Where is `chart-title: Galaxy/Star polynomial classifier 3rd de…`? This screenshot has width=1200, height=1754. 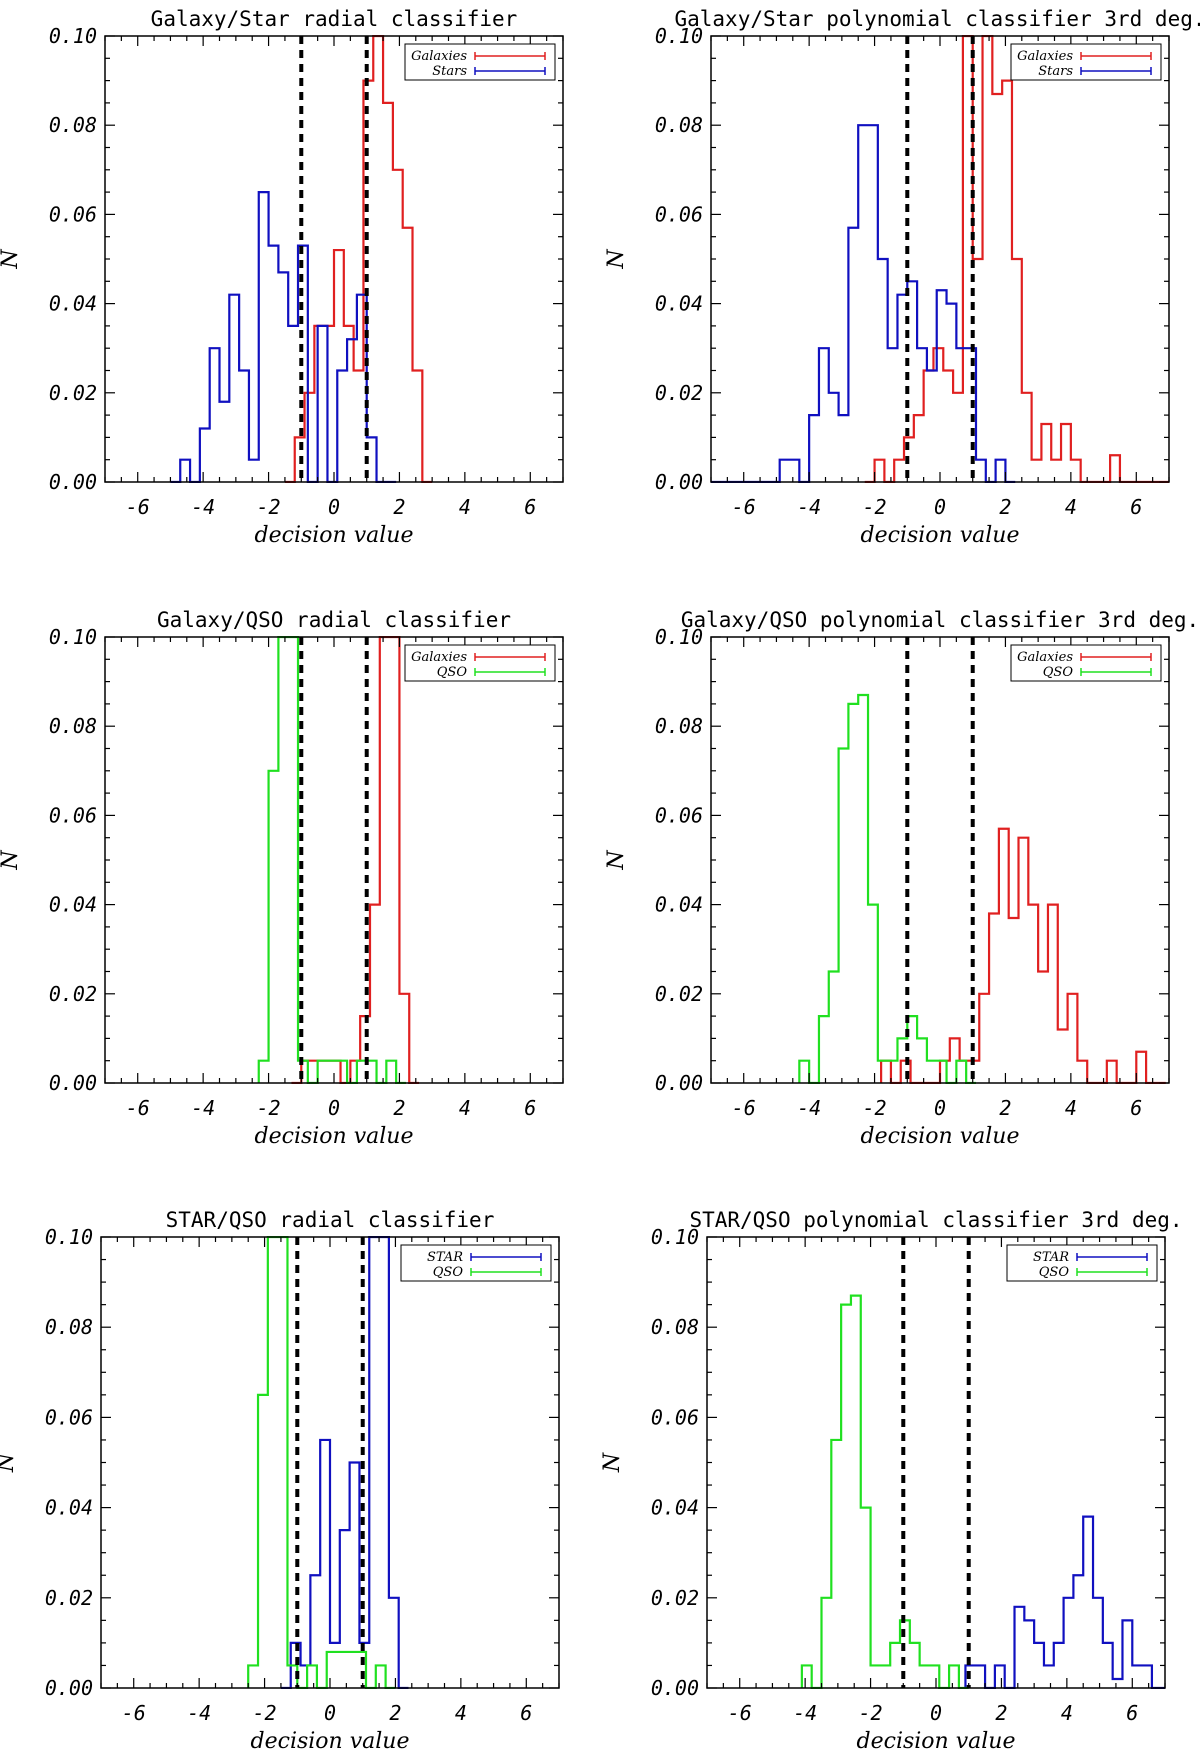 chart-title: Galaxy/Star polynomial classifier 3rd de… is located at coordinates (937, 19).